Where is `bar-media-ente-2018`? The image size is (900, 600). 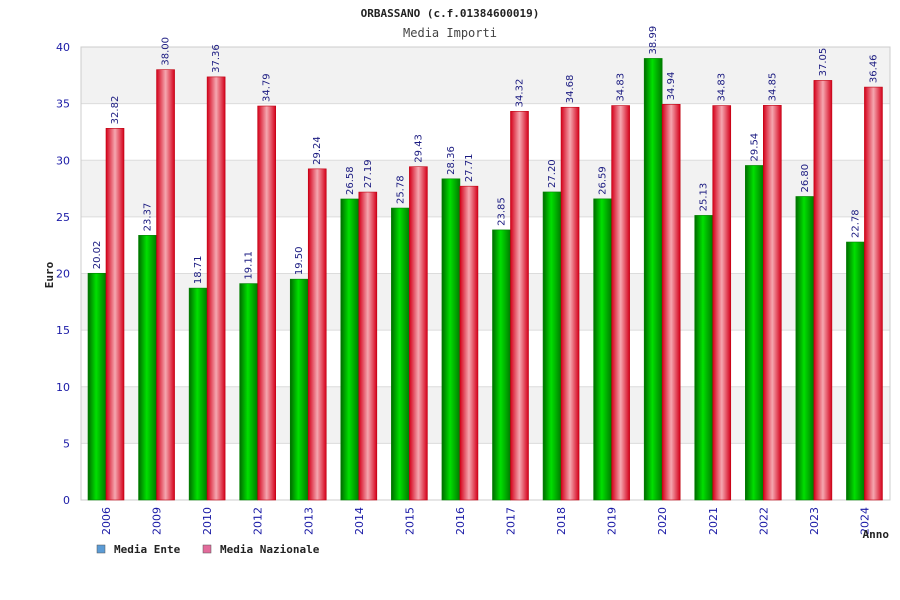 bar-media-ente-2018 is located at coordinates (552, 346).